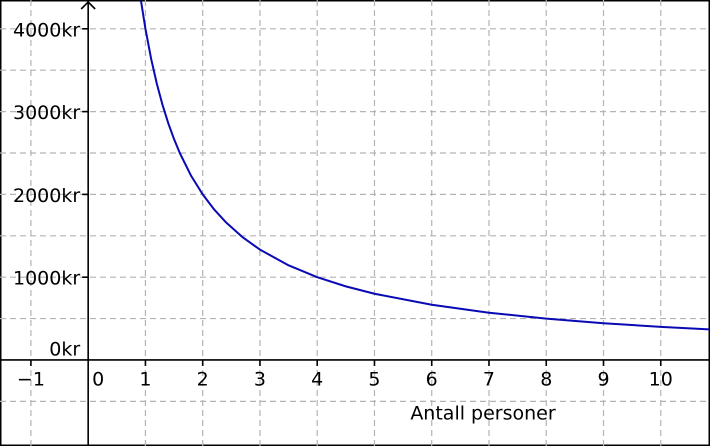 The width and height of the screenshot is (710, 446). I want to click on y-axis-arrow, so click(88, 5).